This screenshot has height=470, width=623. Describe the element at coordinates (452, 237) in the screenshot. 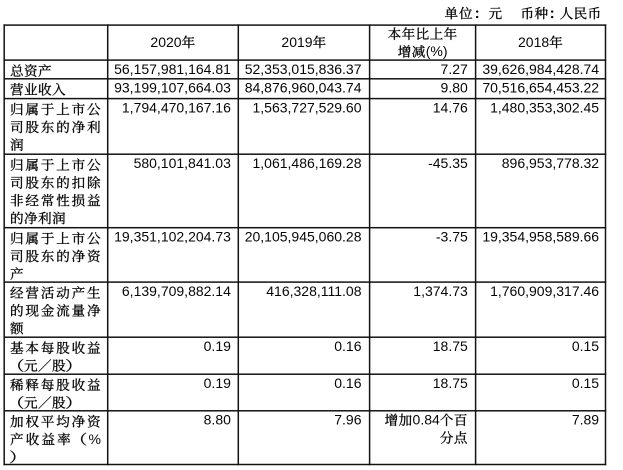

I see `svg-text: -3.75` at that location.